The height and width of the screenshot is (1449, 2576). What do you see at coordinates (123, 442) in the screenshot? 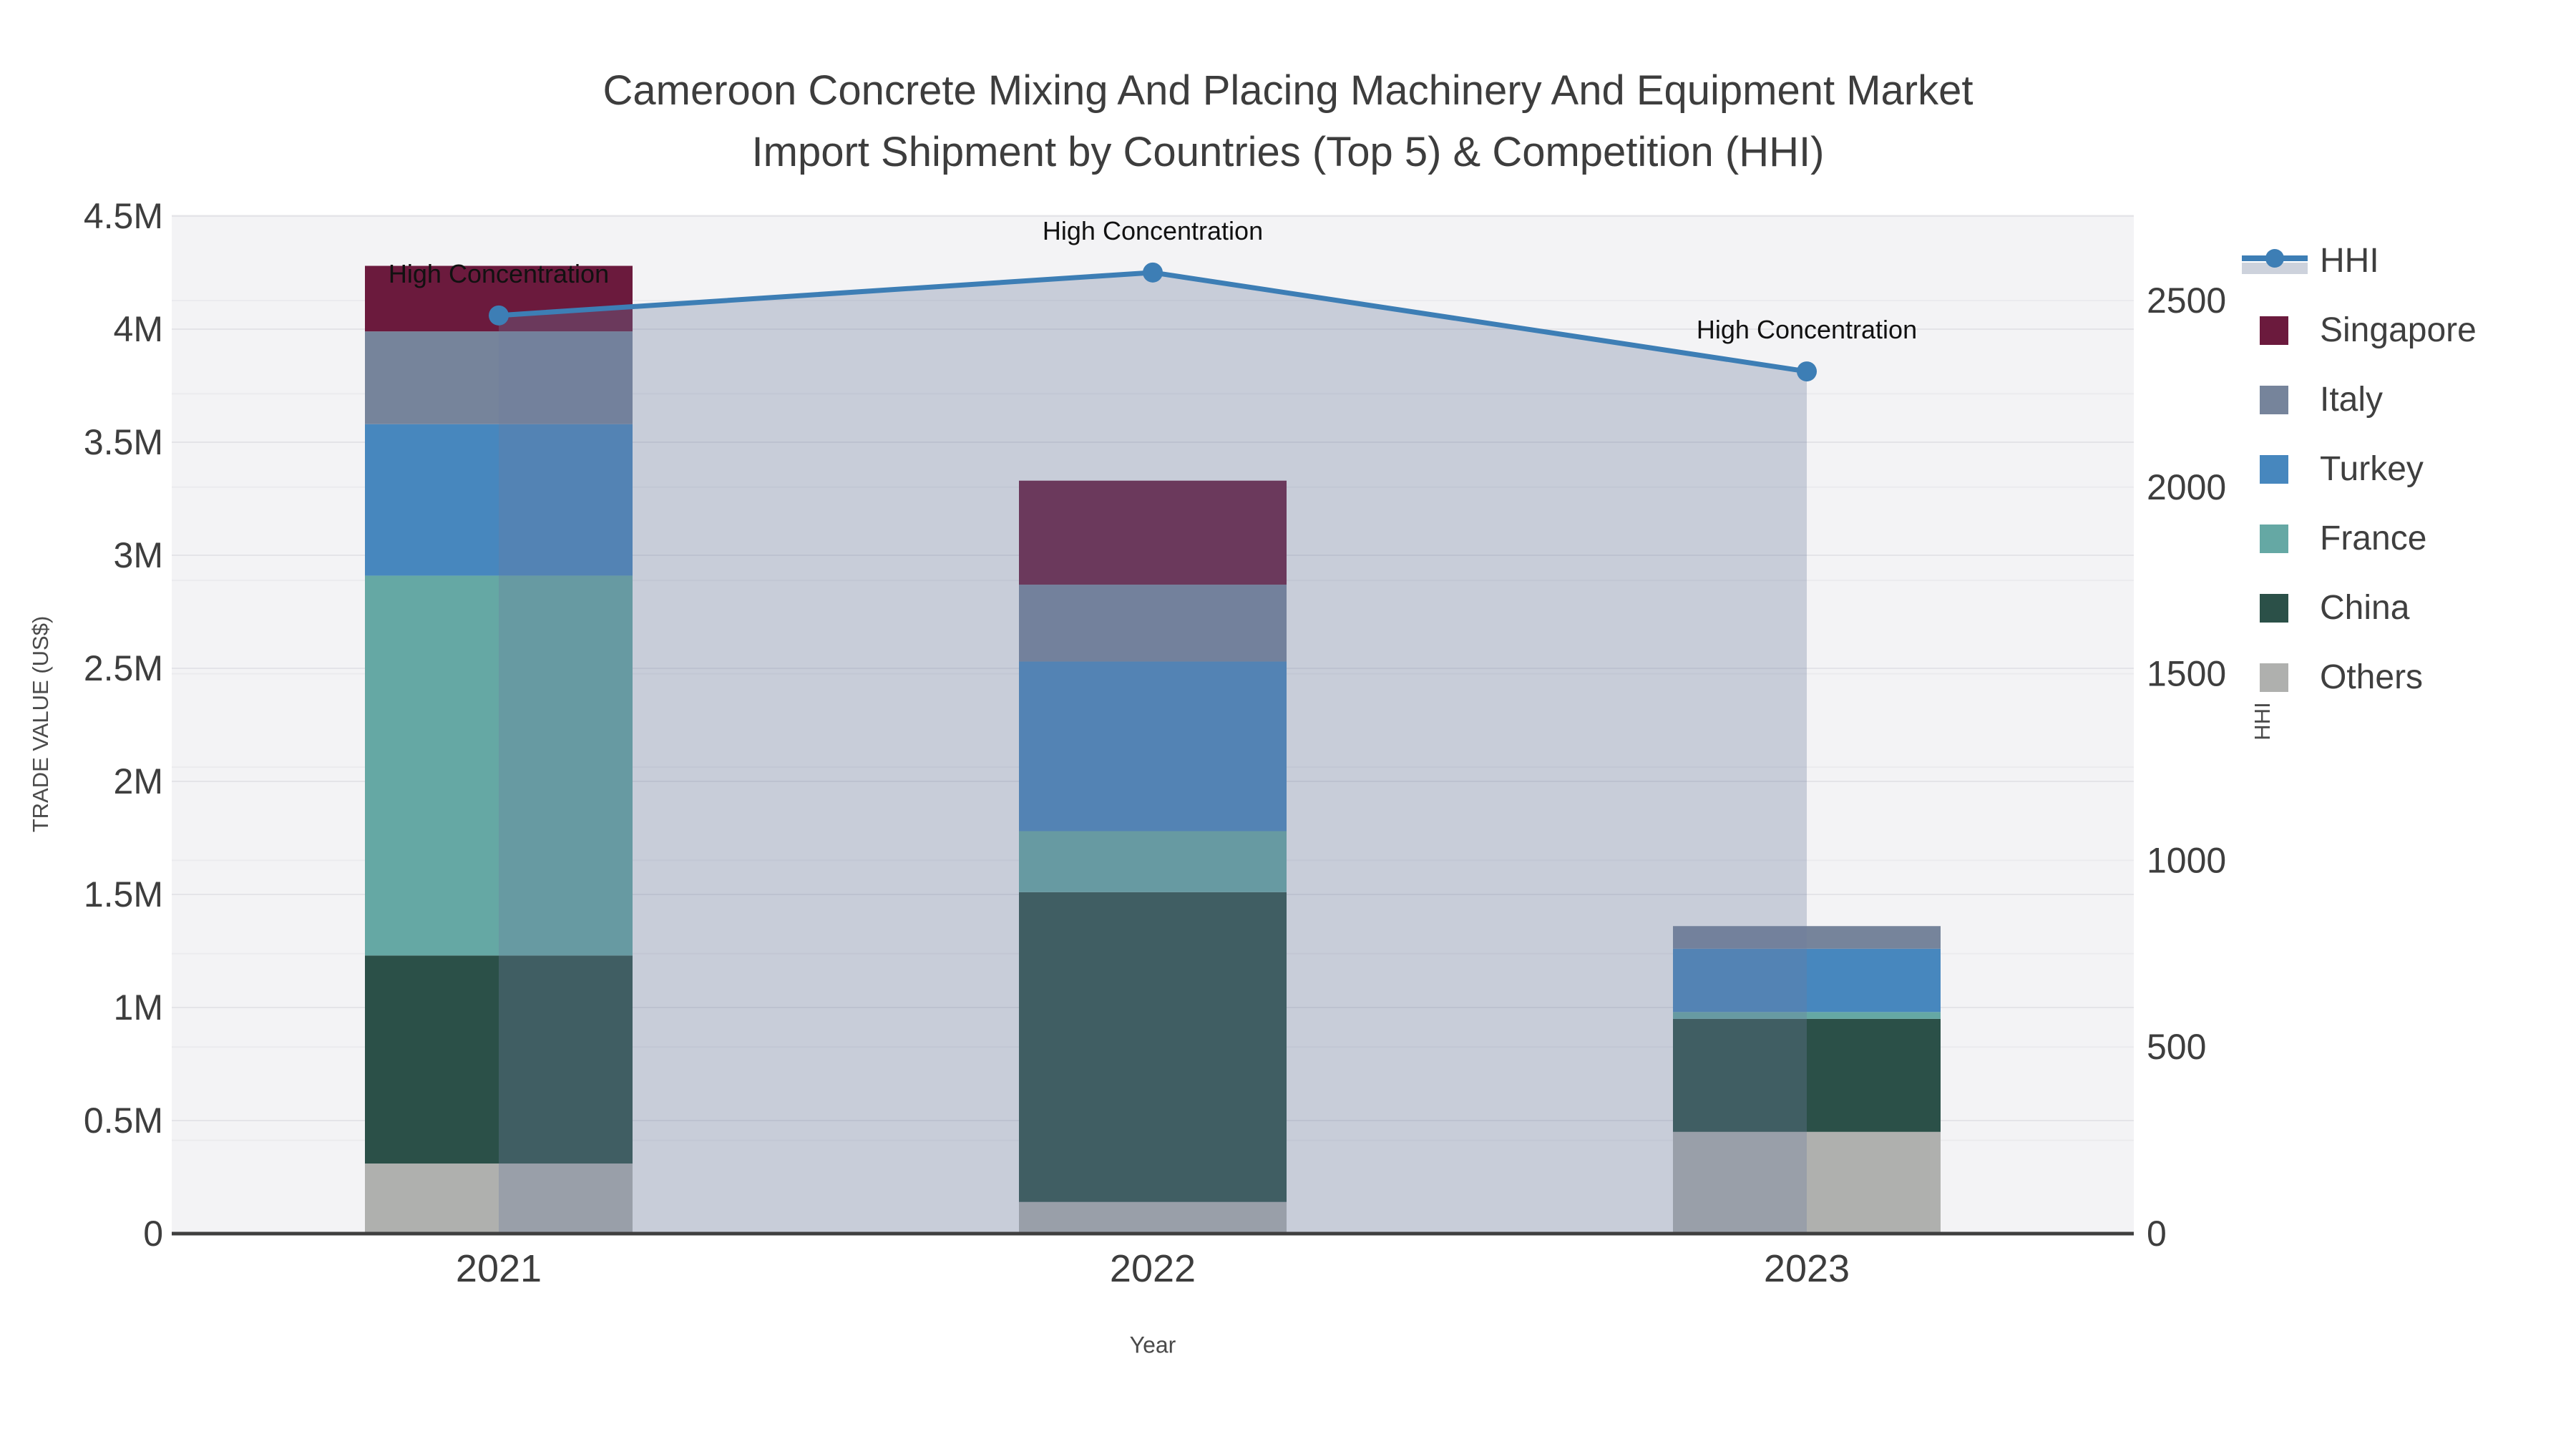
I see `y-left-tick-label: 3.5M` at bounding box center [123, 442].